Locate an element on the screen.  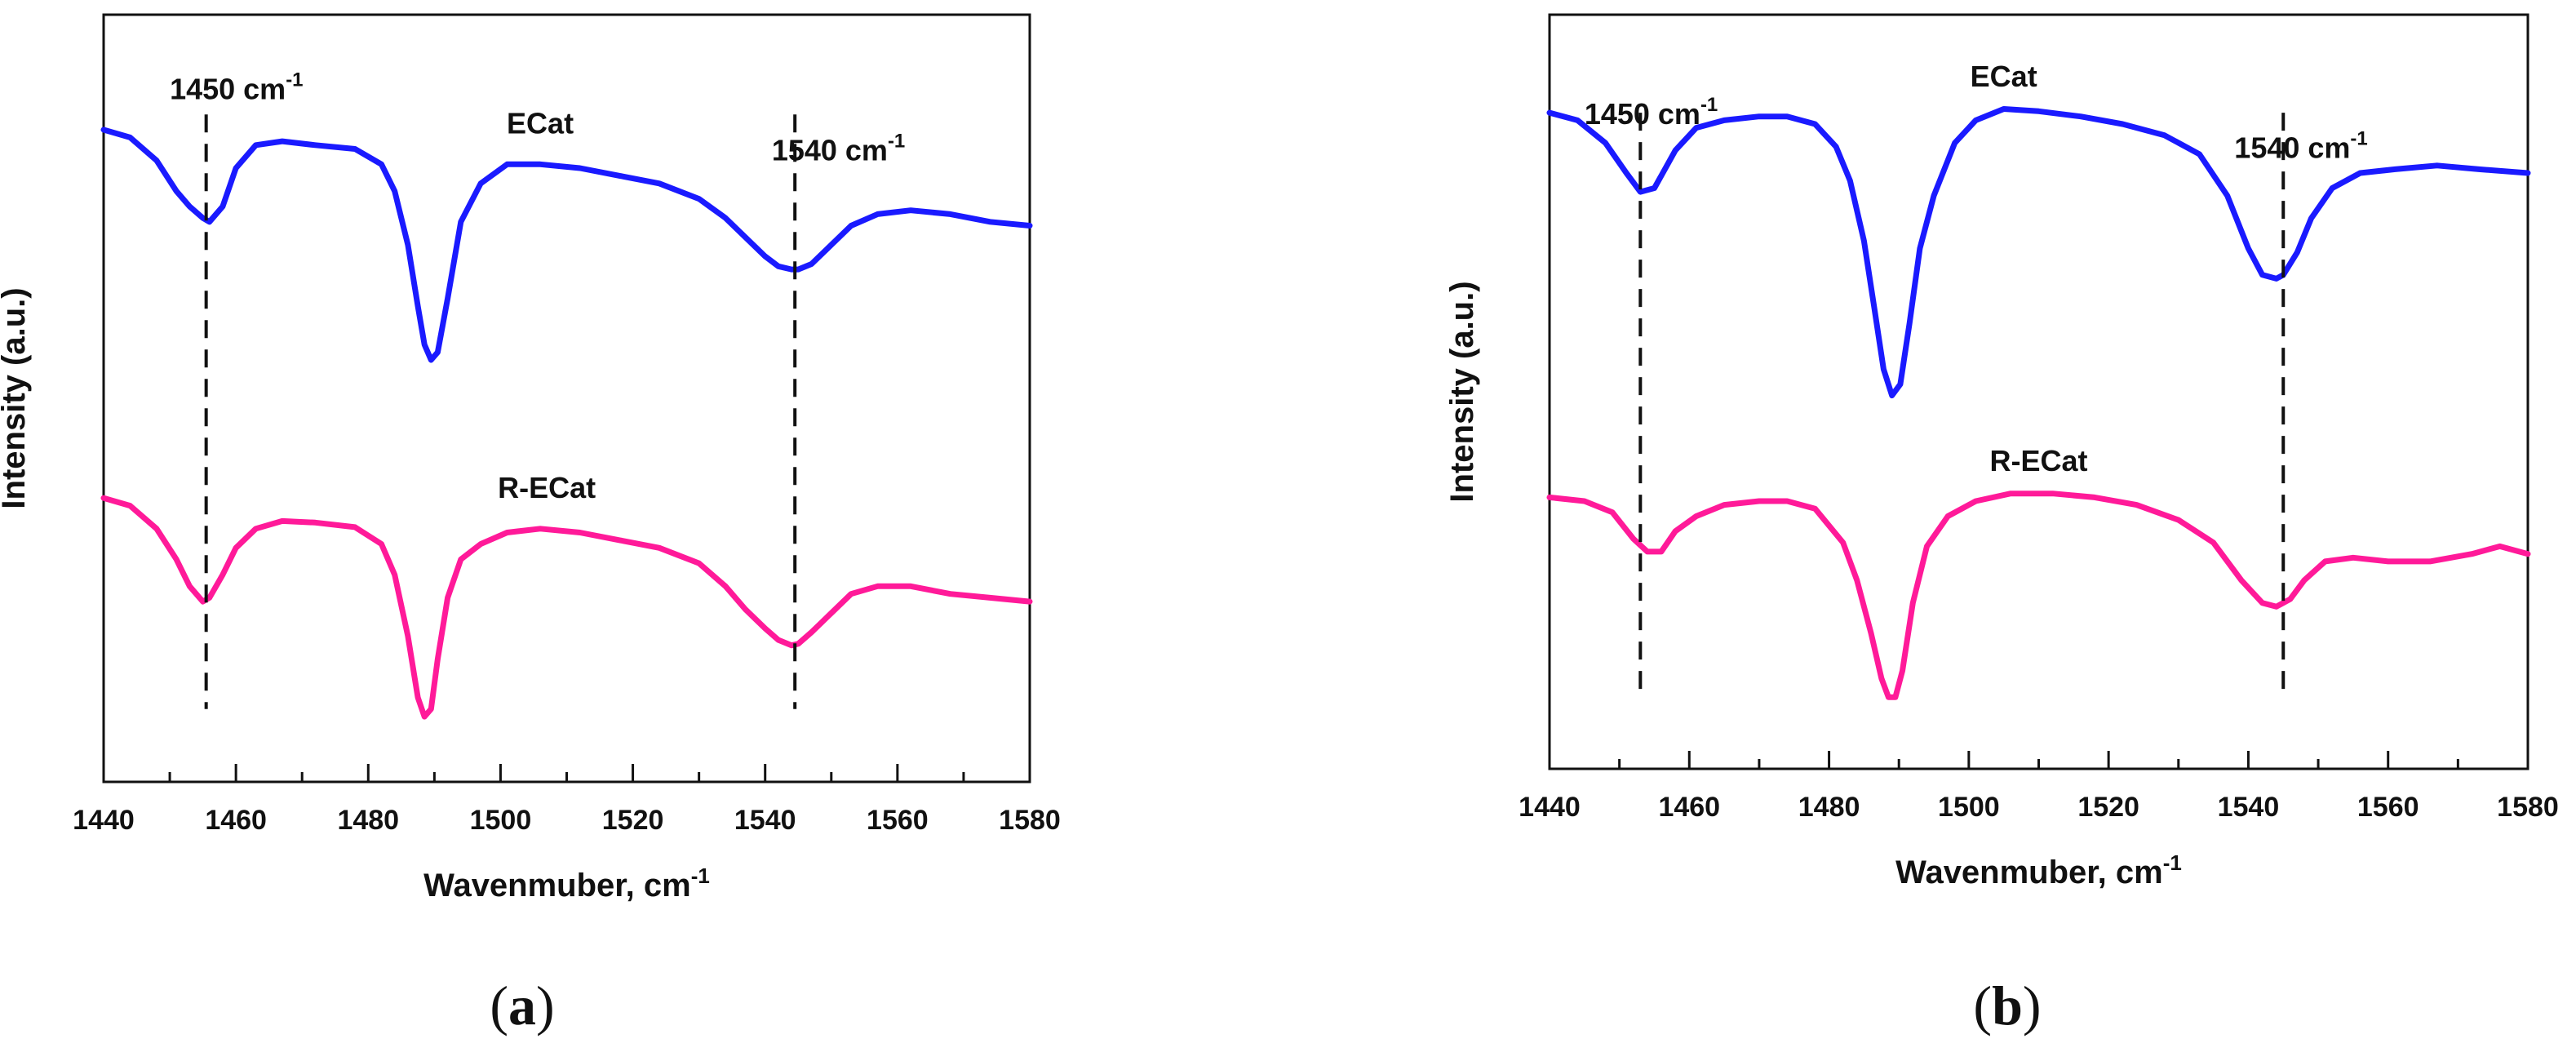
panel-b-x-axis-title: Wavenmuber, cm-1 is located at coordinates (2038, 870).